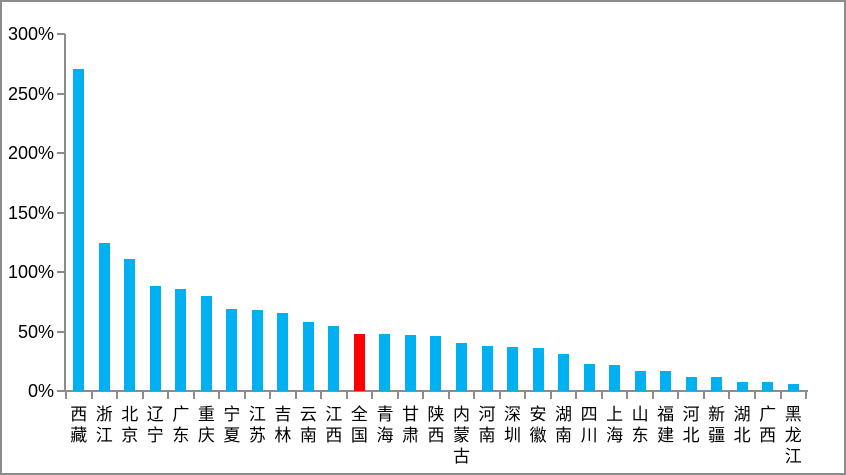  What do you see at coordinates (334, 425) in the screenshot?
I see `x-axis-category-label: 江西` at bounding box center [334, 425].